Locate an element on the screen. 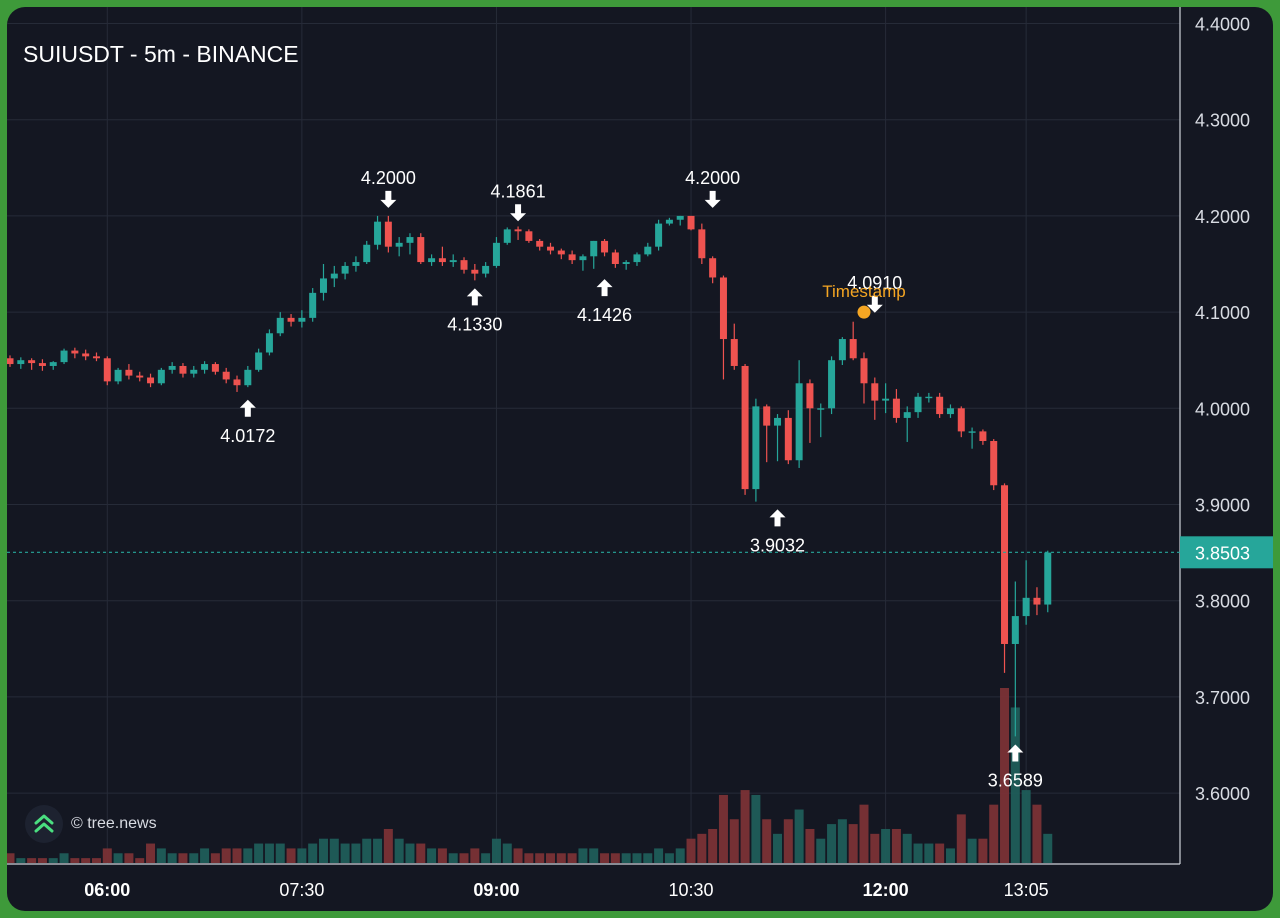 The height and width of the screenshot is (918, 1280). price-annotation: 4.2000 is located at coordinates (388, 188).